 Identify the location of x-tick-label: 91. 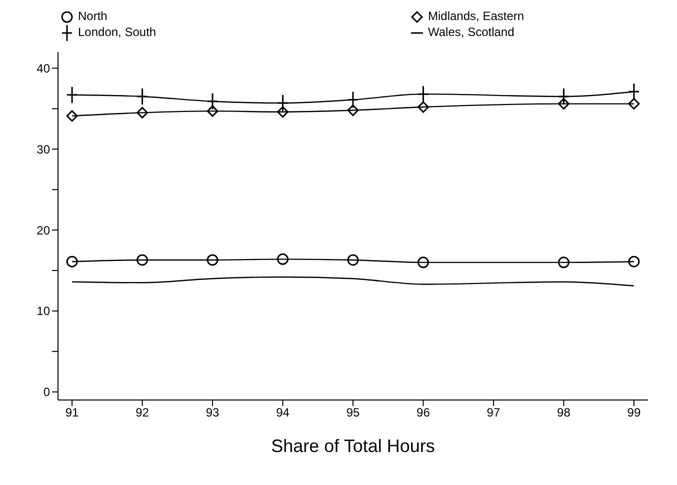
(72, 413).